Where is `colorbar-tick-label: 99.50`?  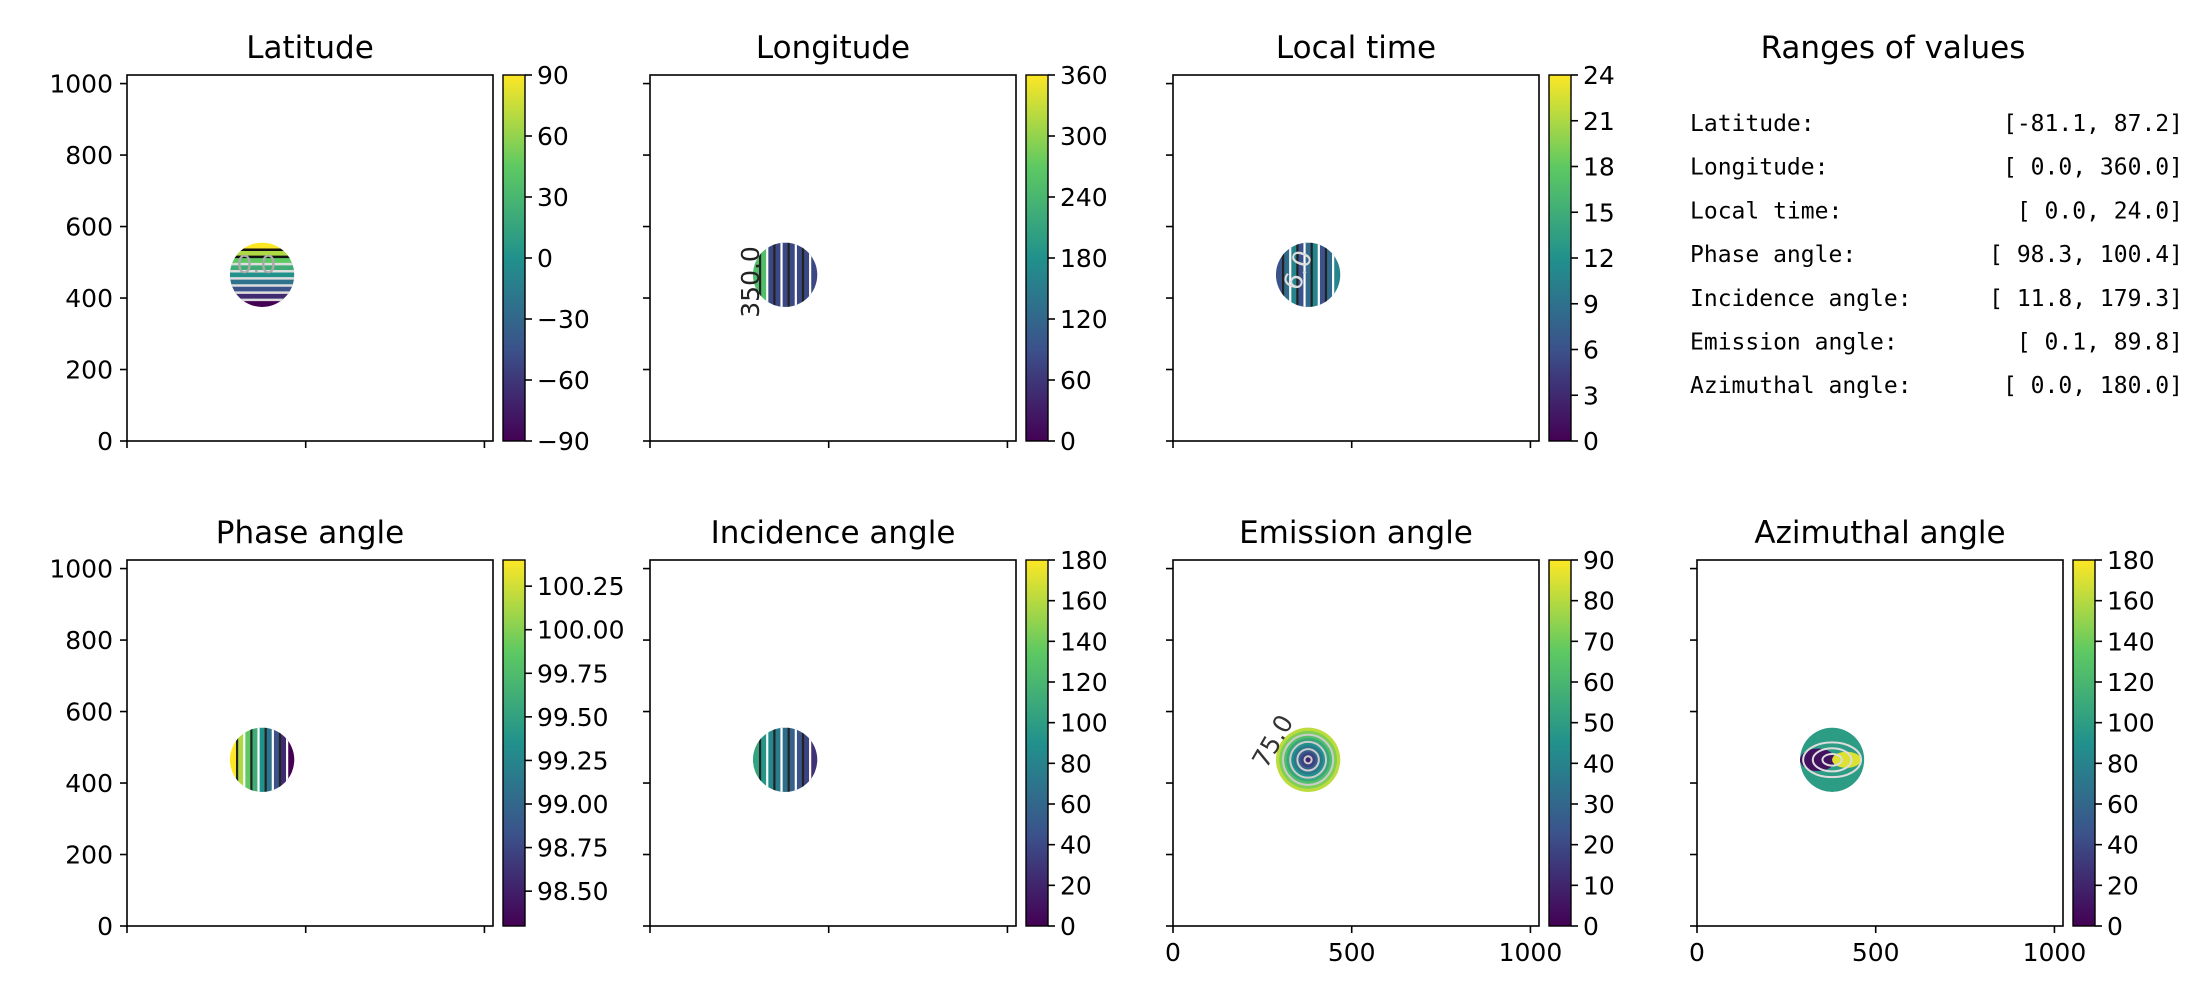 colorbar-tick-label: 99.50 is located at coordinates (573, 717).